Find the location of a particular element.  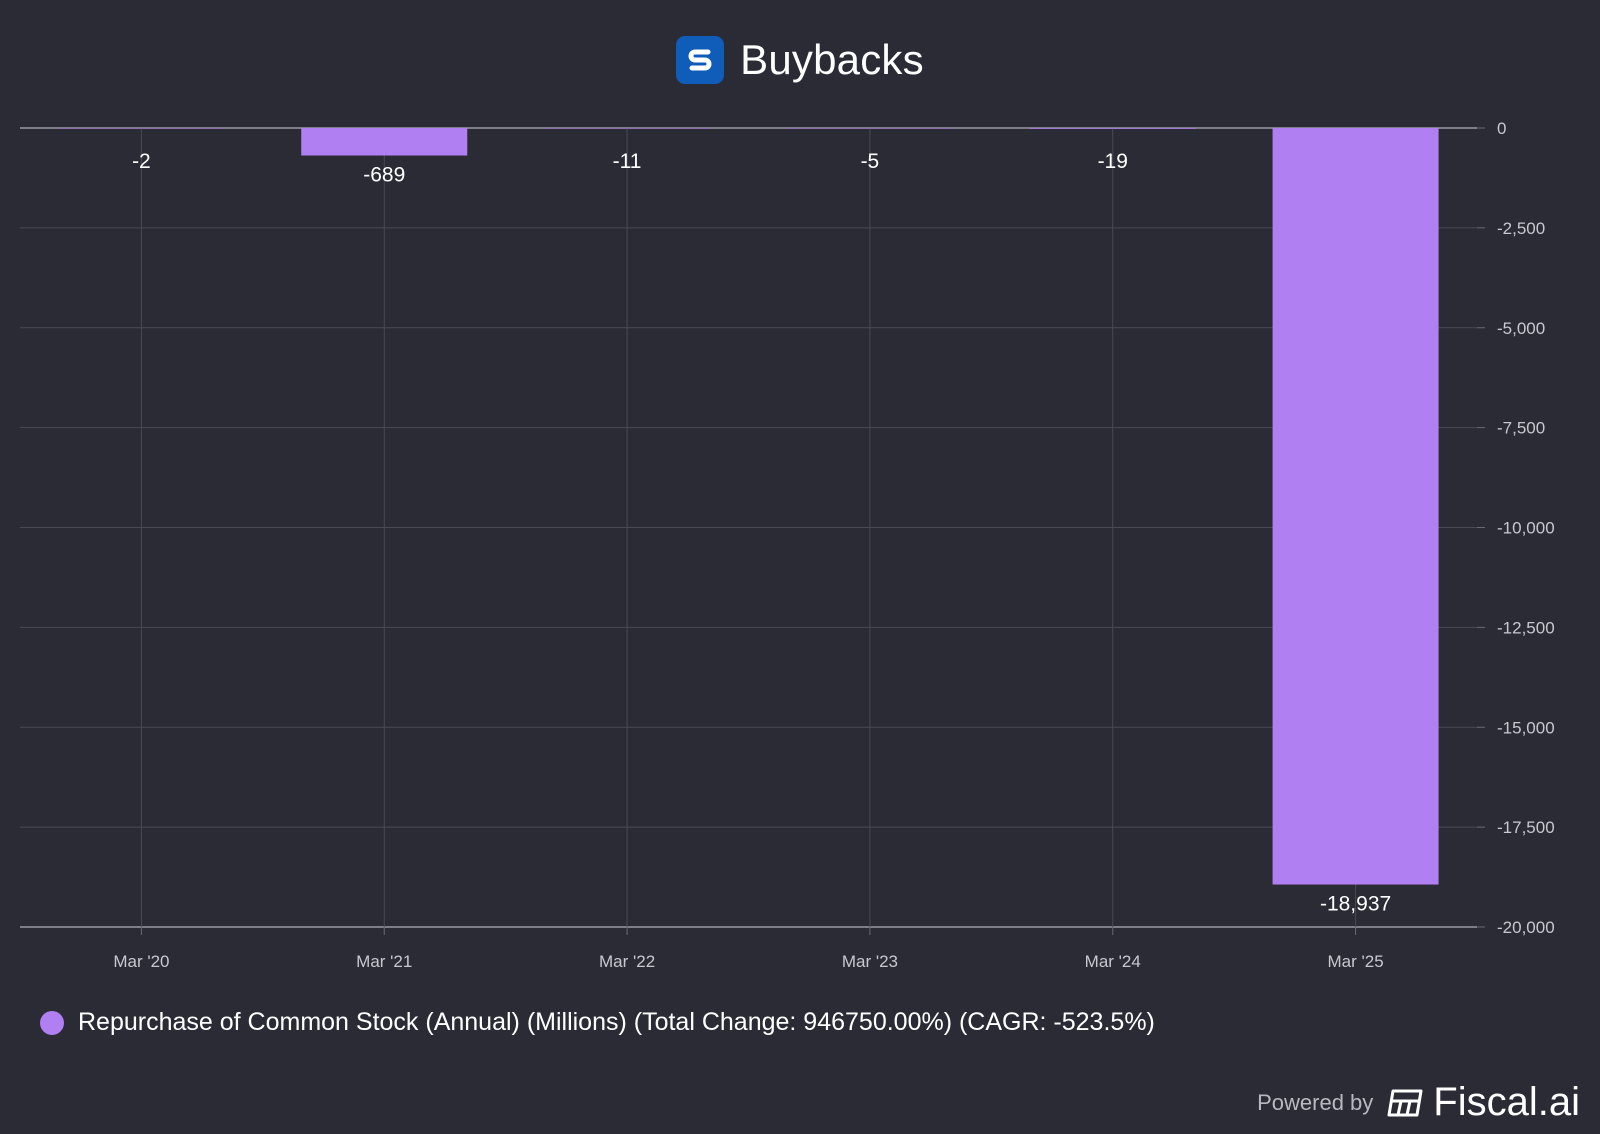

x-tick-label: Mar '23 is located at coordinates (870, 961).